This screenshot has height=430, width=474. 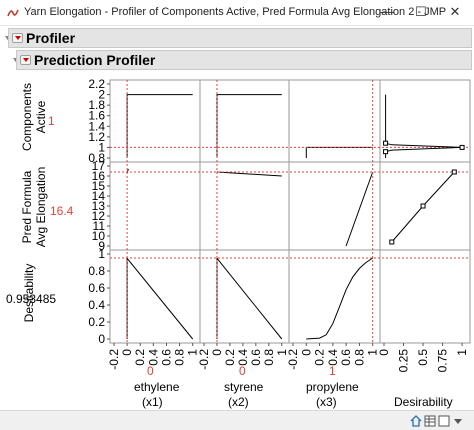 I want to click on y-tick-label: 13, so click(x=99, y=206).